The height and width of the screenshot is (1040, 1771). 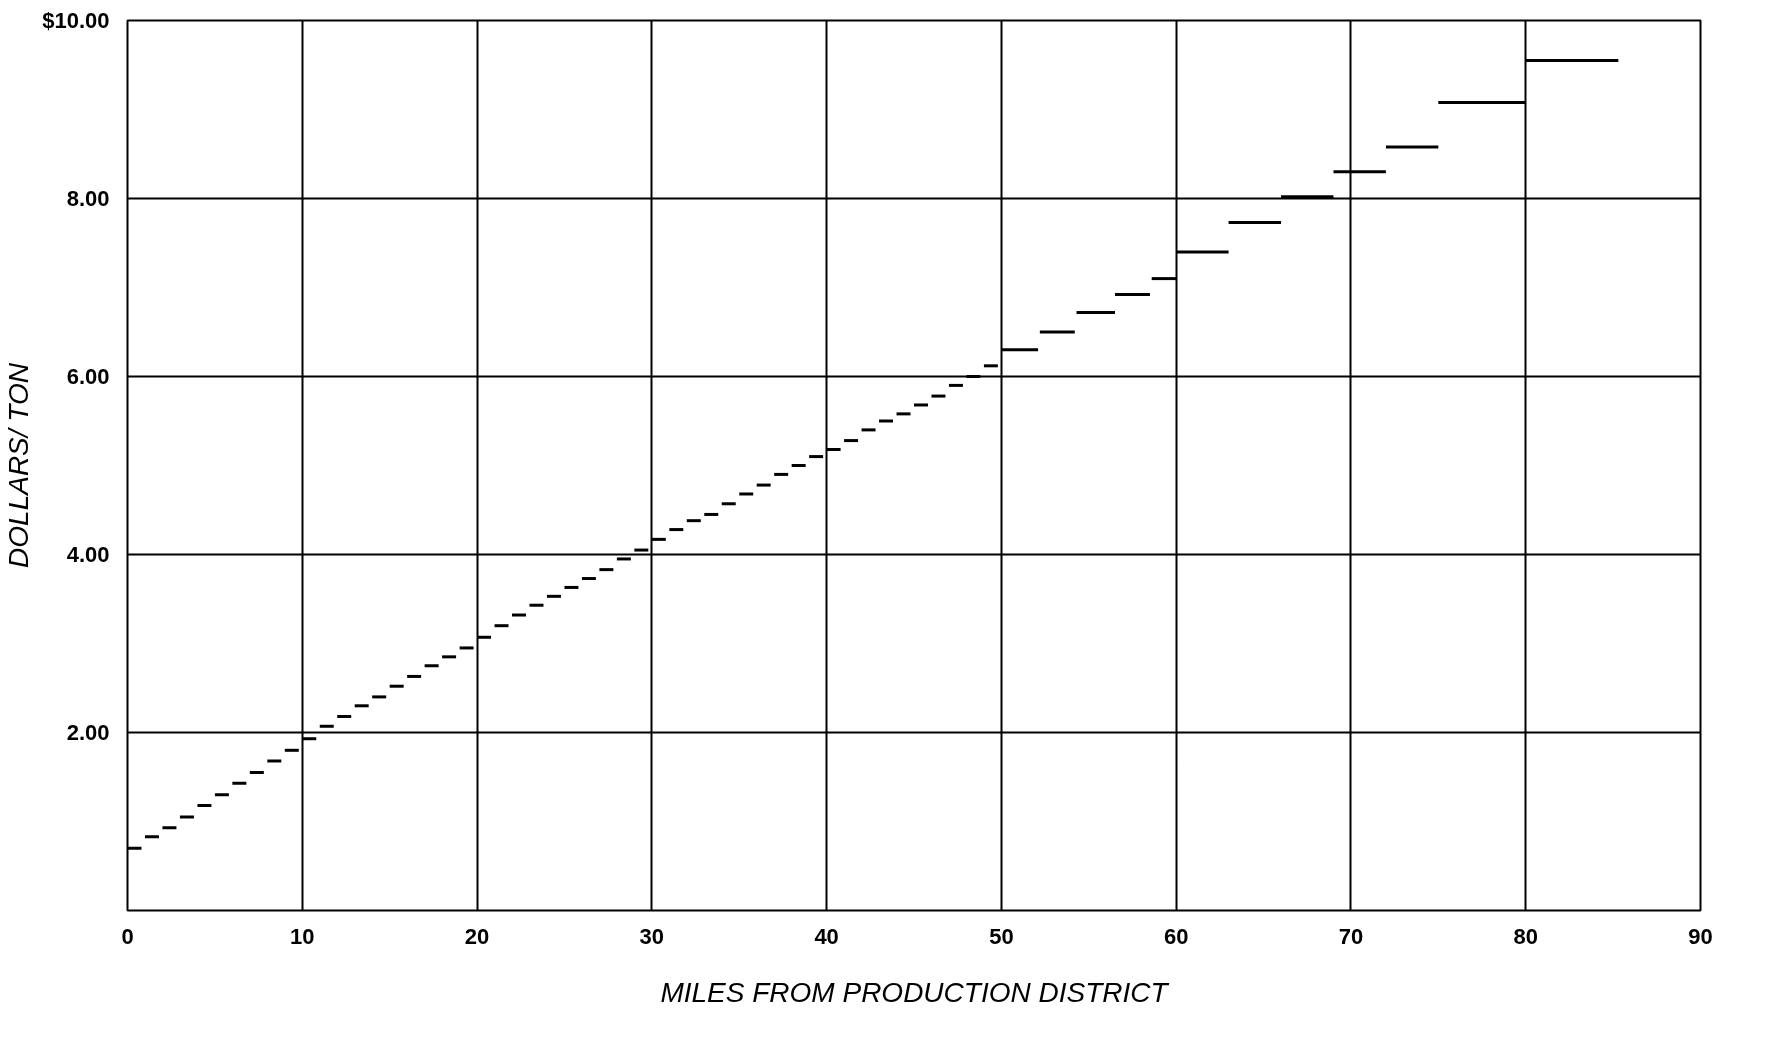 What do you see at coordinates (127, 936) in the screenshot?
I see `x-tick-label: 0` at bounding box center [127, 936].